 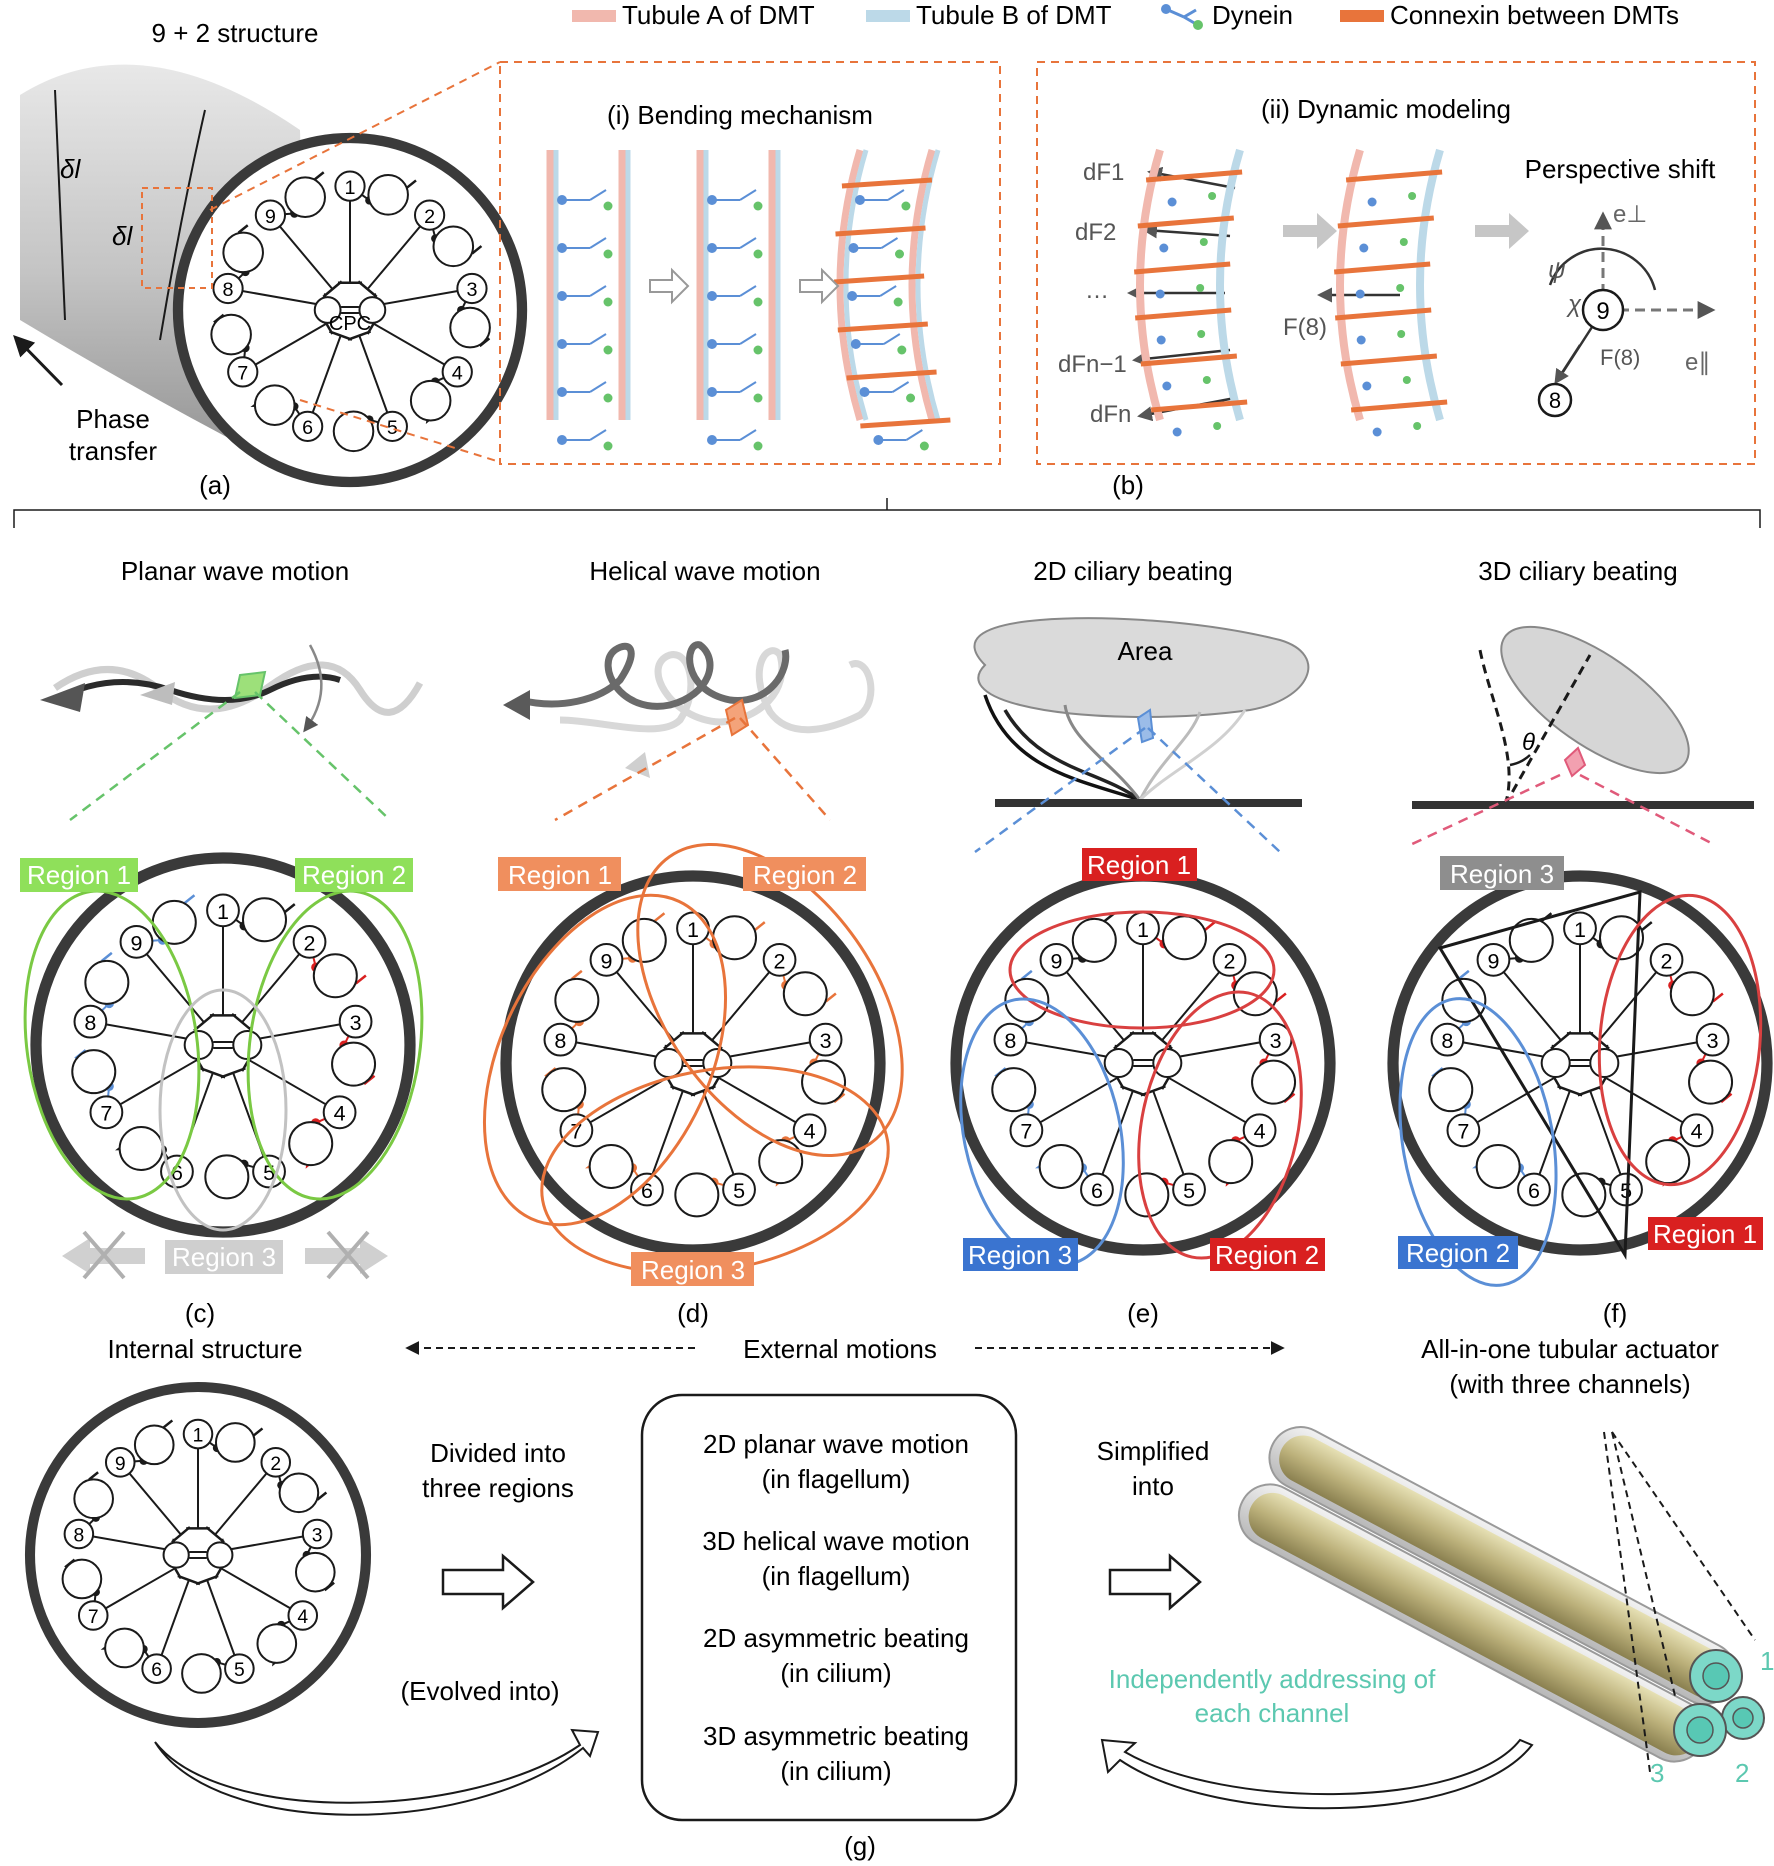 What do you see at coordinates (1657, 1773) in the screenshot?
I see `channel-number: 3` at bounding box center [1657, 1773].